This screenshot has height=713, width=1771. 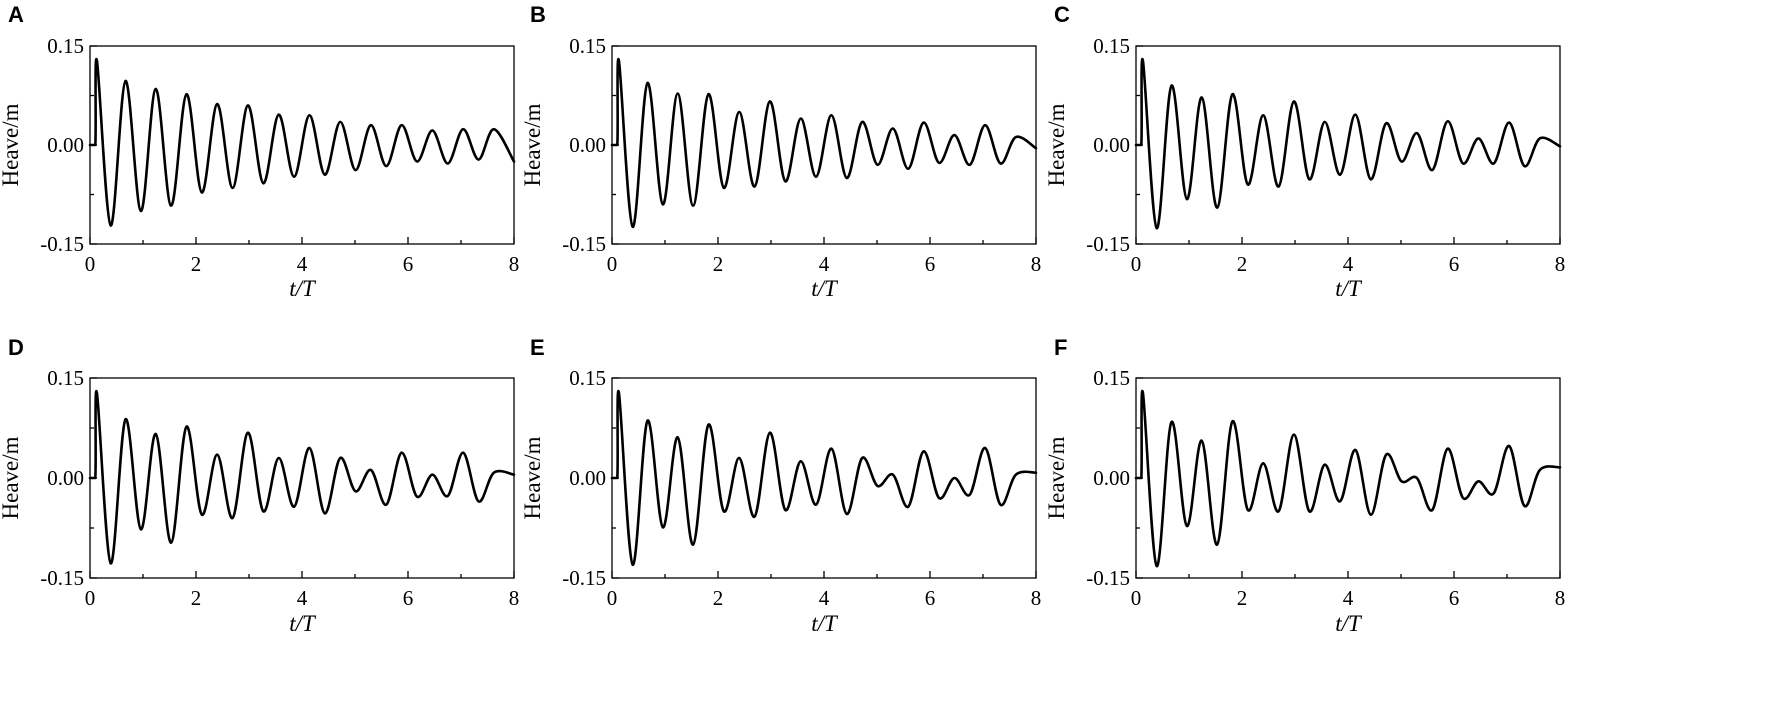 I want to click on panel-letter: B, so click(x=538, y=14).